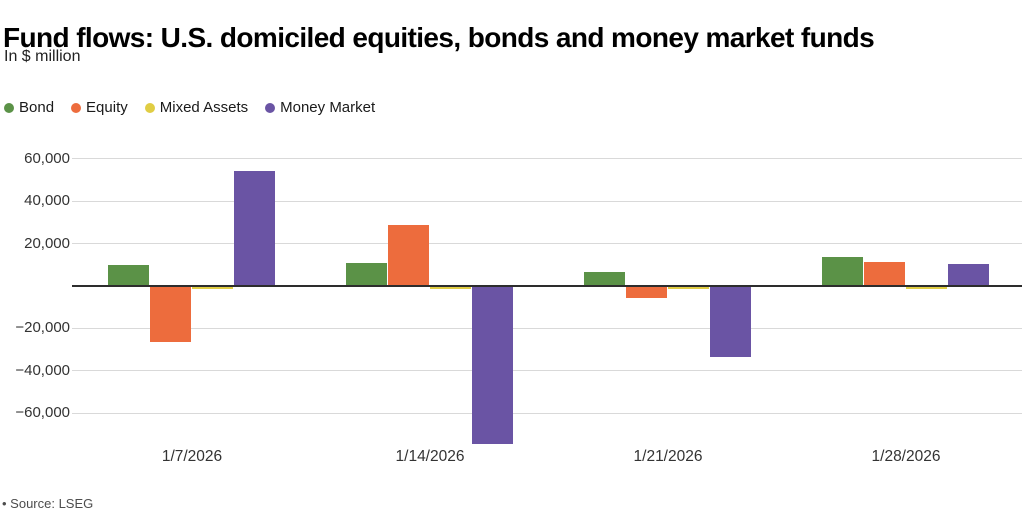  I want to click on legend-item: Mixed Assets, so click(196, 107).